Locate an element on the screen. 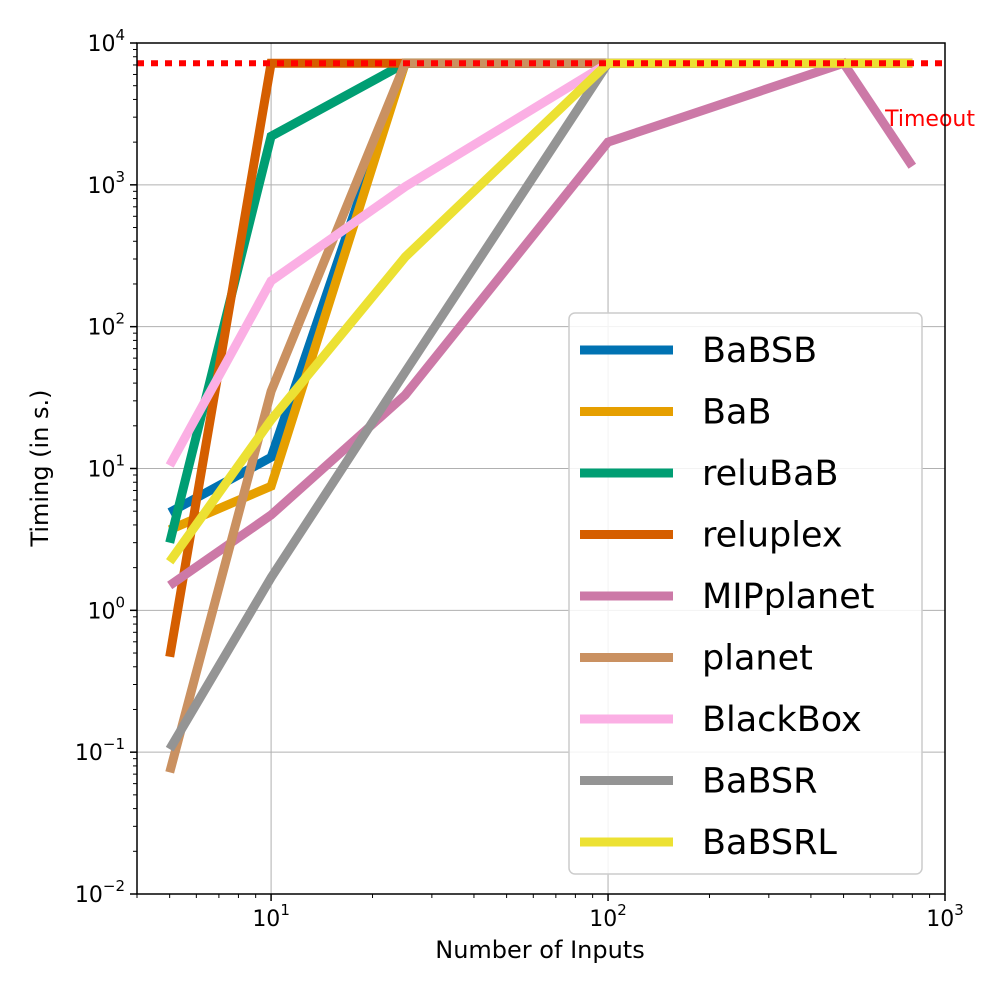 The width and height of the screenshot is (997, 997). legend-label-relubab: reluBaB is located at coordinates (770, 474).